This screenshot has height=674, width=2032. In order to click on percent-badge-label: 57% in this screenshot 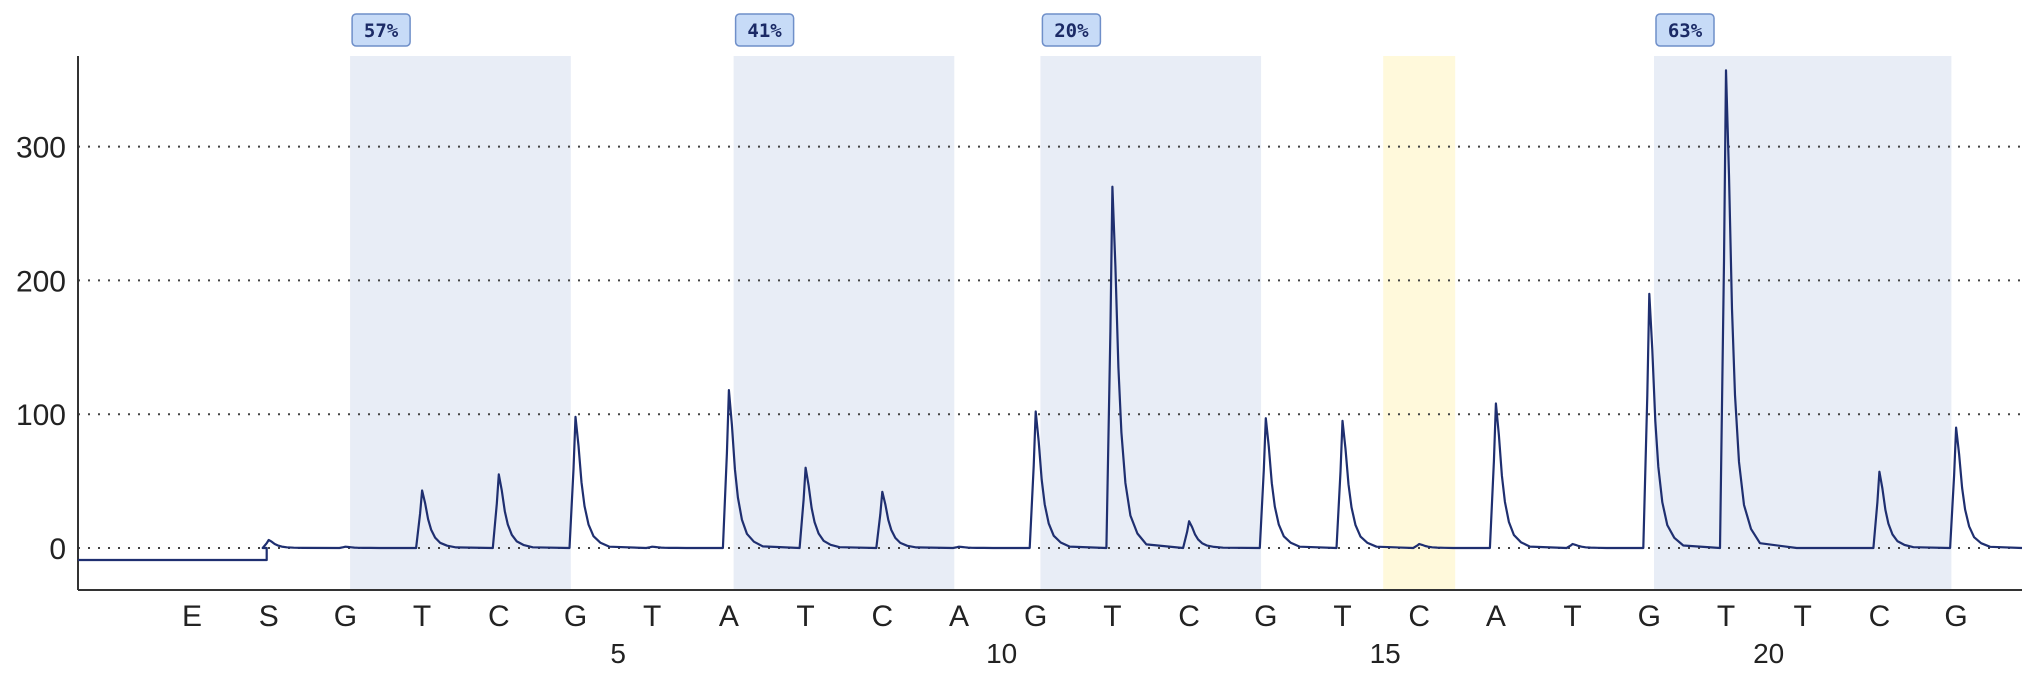, I will do `click(381, 31)`.